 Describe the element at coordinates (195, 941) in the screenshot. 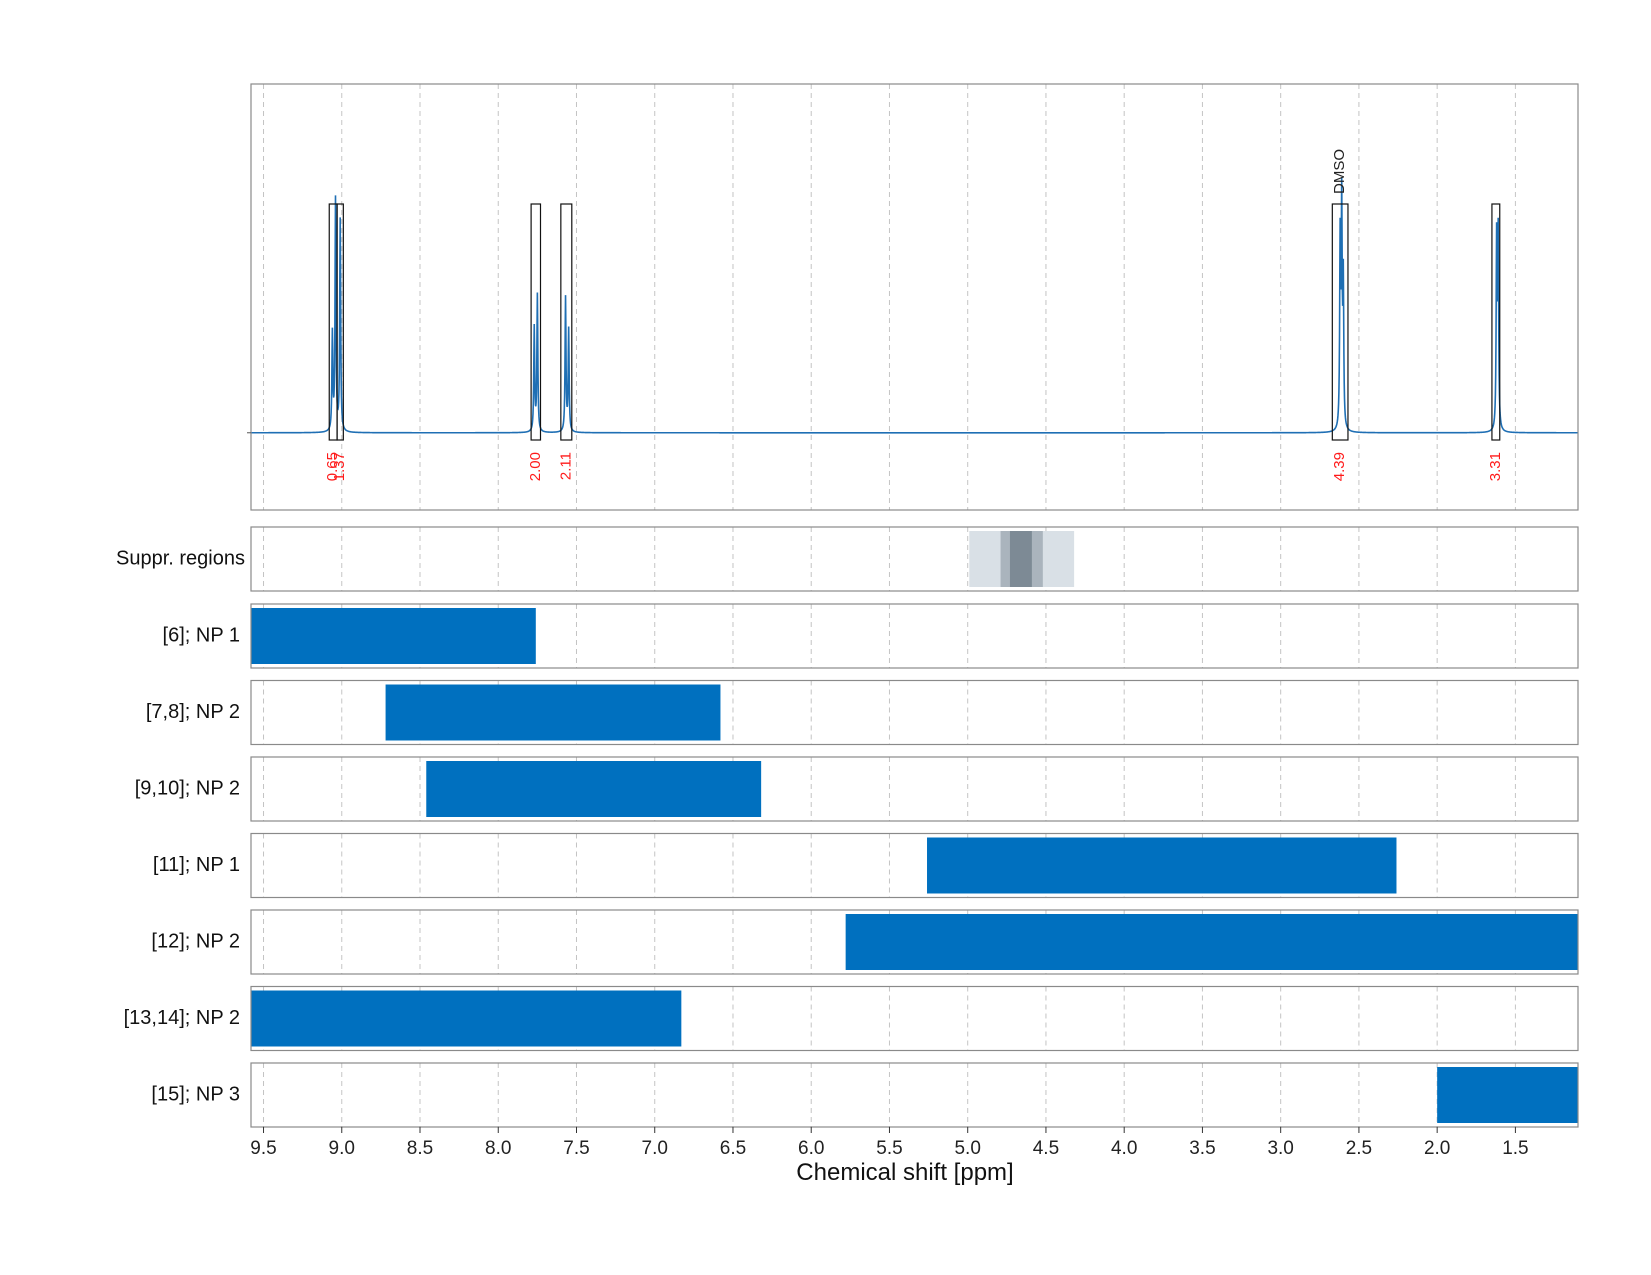

I see `assignment-row-label: [12]; NP 2` at that location.